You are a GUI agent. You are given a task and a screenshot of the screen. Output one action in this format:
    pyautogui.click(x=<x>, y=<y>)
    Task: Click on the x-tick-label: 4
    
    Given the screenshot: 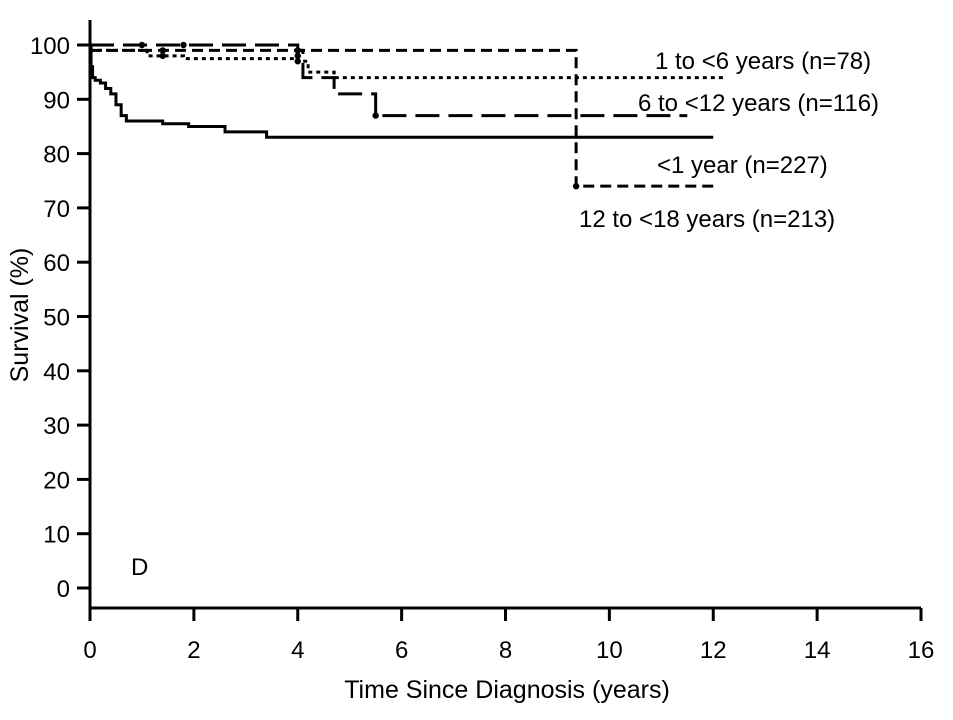 What is the action you would take?
    pyautogui.click(x=297, y=650)
    